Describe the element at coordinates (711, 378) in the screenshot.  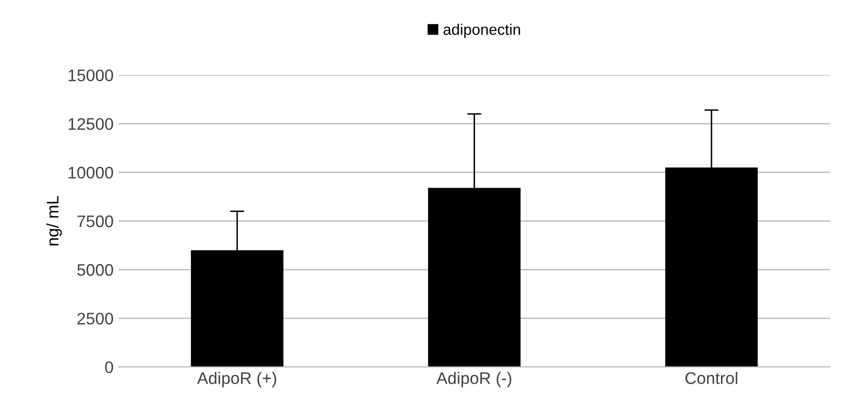
I see `x-tick-label: Control` at that location.